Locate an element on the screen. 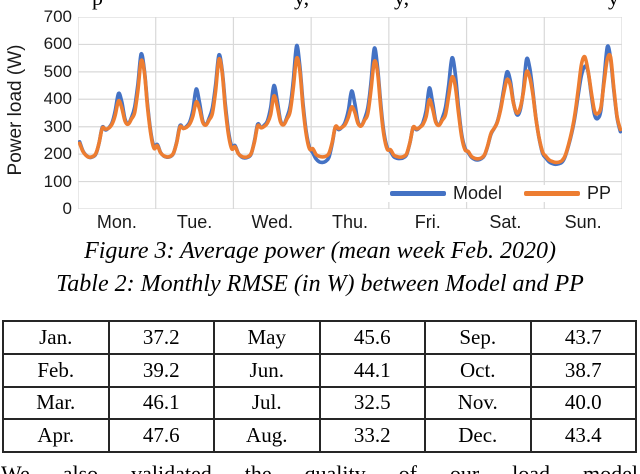 Image resolution: width=640 pixels, height=474 pixels. y-tick-label: 300 is located at coordinates (57, 126).